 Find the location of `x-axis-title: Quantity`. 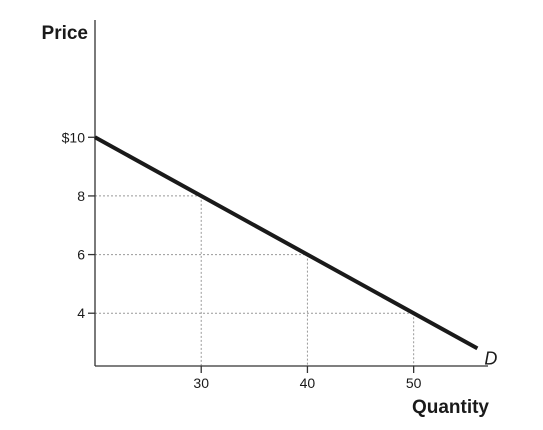

x-axis-title: Quantity is located at coordinates (450, 407).